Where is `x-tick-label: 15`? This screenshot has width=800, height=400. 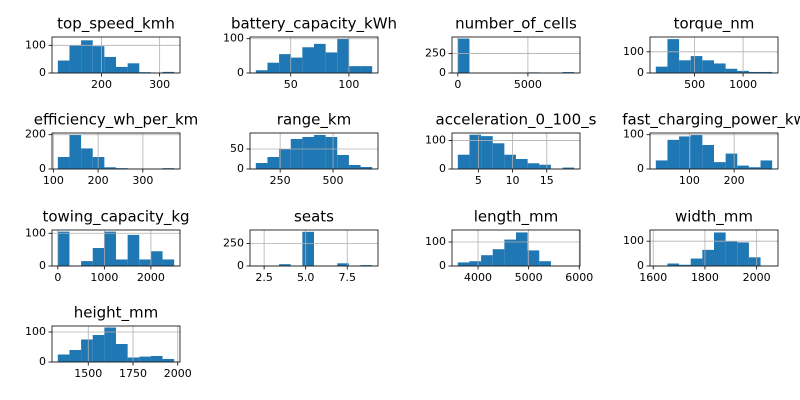 x-tick-label: 15 is located at coordinates (547, 180).